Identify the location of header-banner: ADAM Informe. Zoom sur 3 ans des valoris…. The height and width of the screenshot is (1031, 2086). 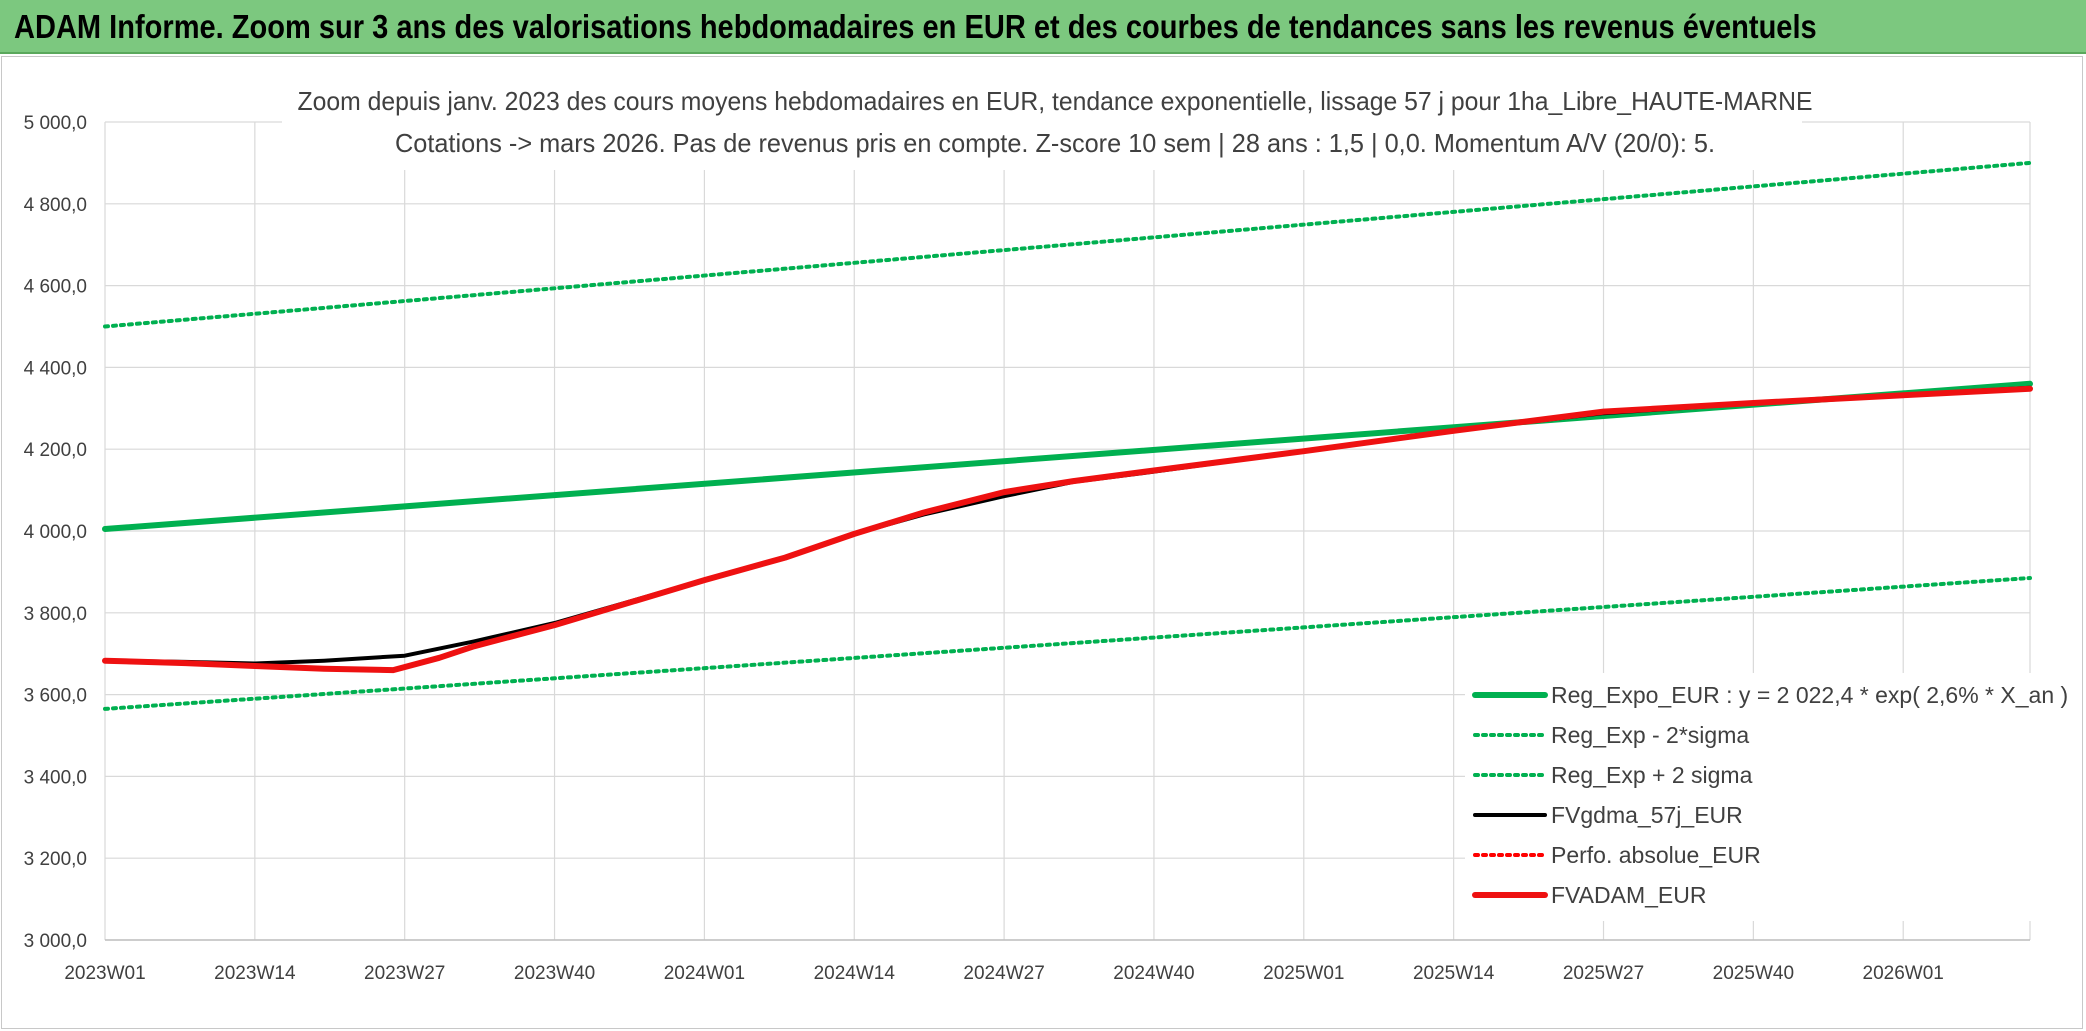
(1043, 27).